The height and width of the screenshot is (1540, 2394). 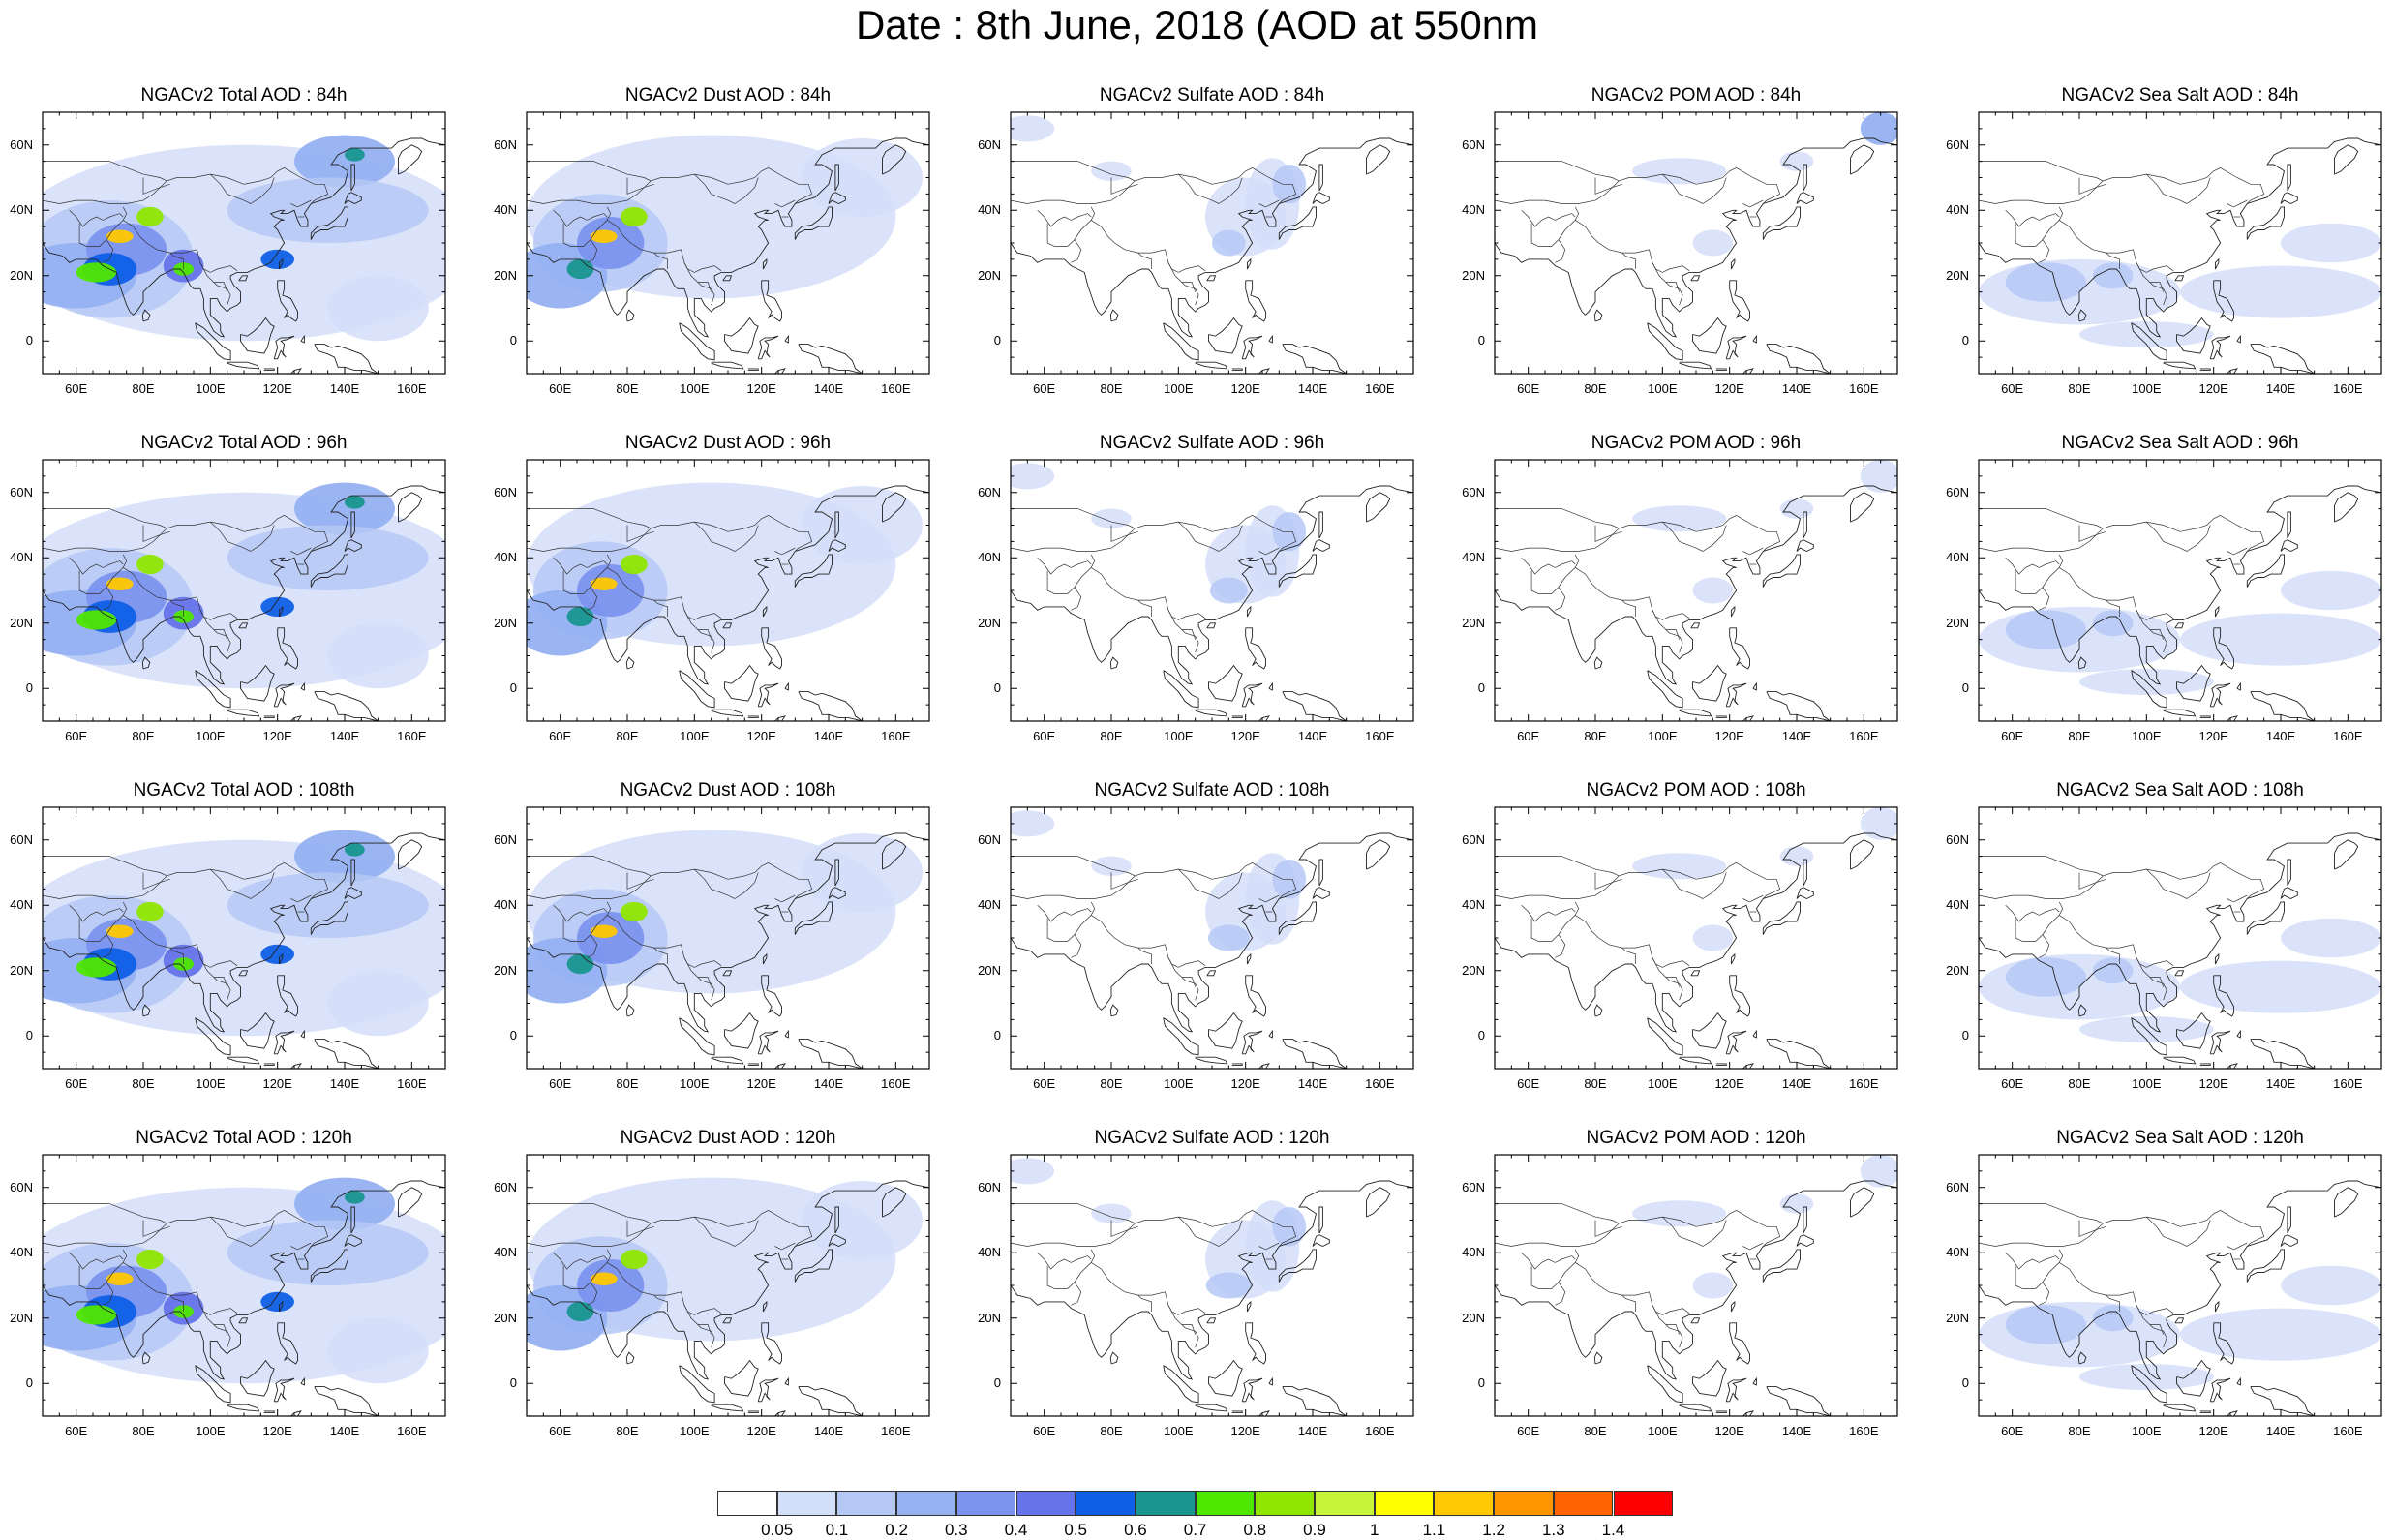 I want to click on panel-title: NGACv2 POM AOD : 84h, so click(x=1697, y=95).